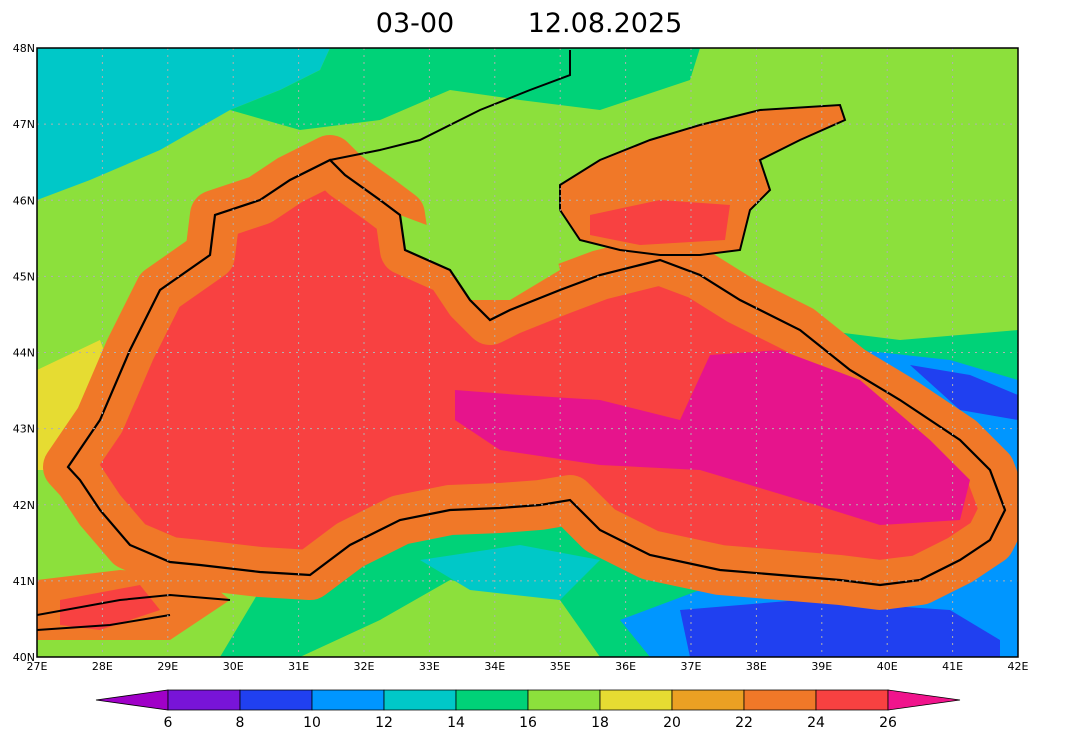  Describe the element at coordinates (364, 666) in the screenshot. I see `lon-label: 32E` at that location.